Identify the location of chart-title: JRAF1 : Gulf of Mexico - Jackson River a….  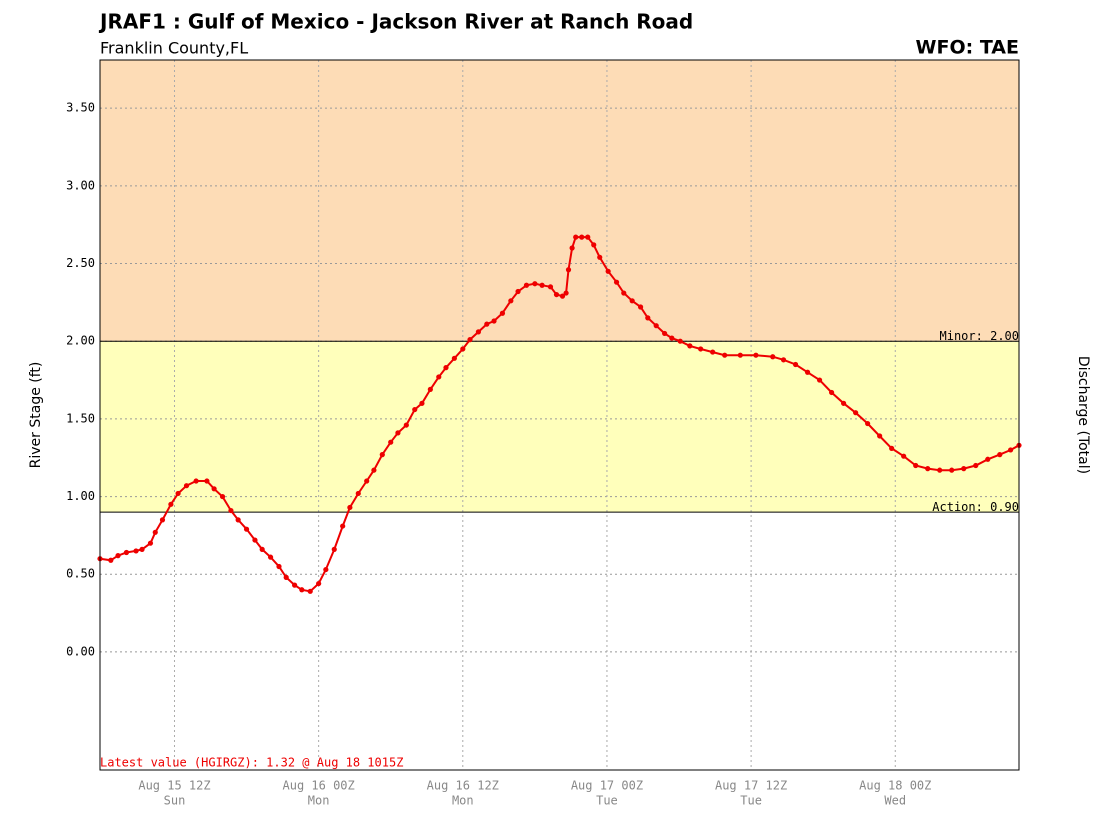
(395, 22).